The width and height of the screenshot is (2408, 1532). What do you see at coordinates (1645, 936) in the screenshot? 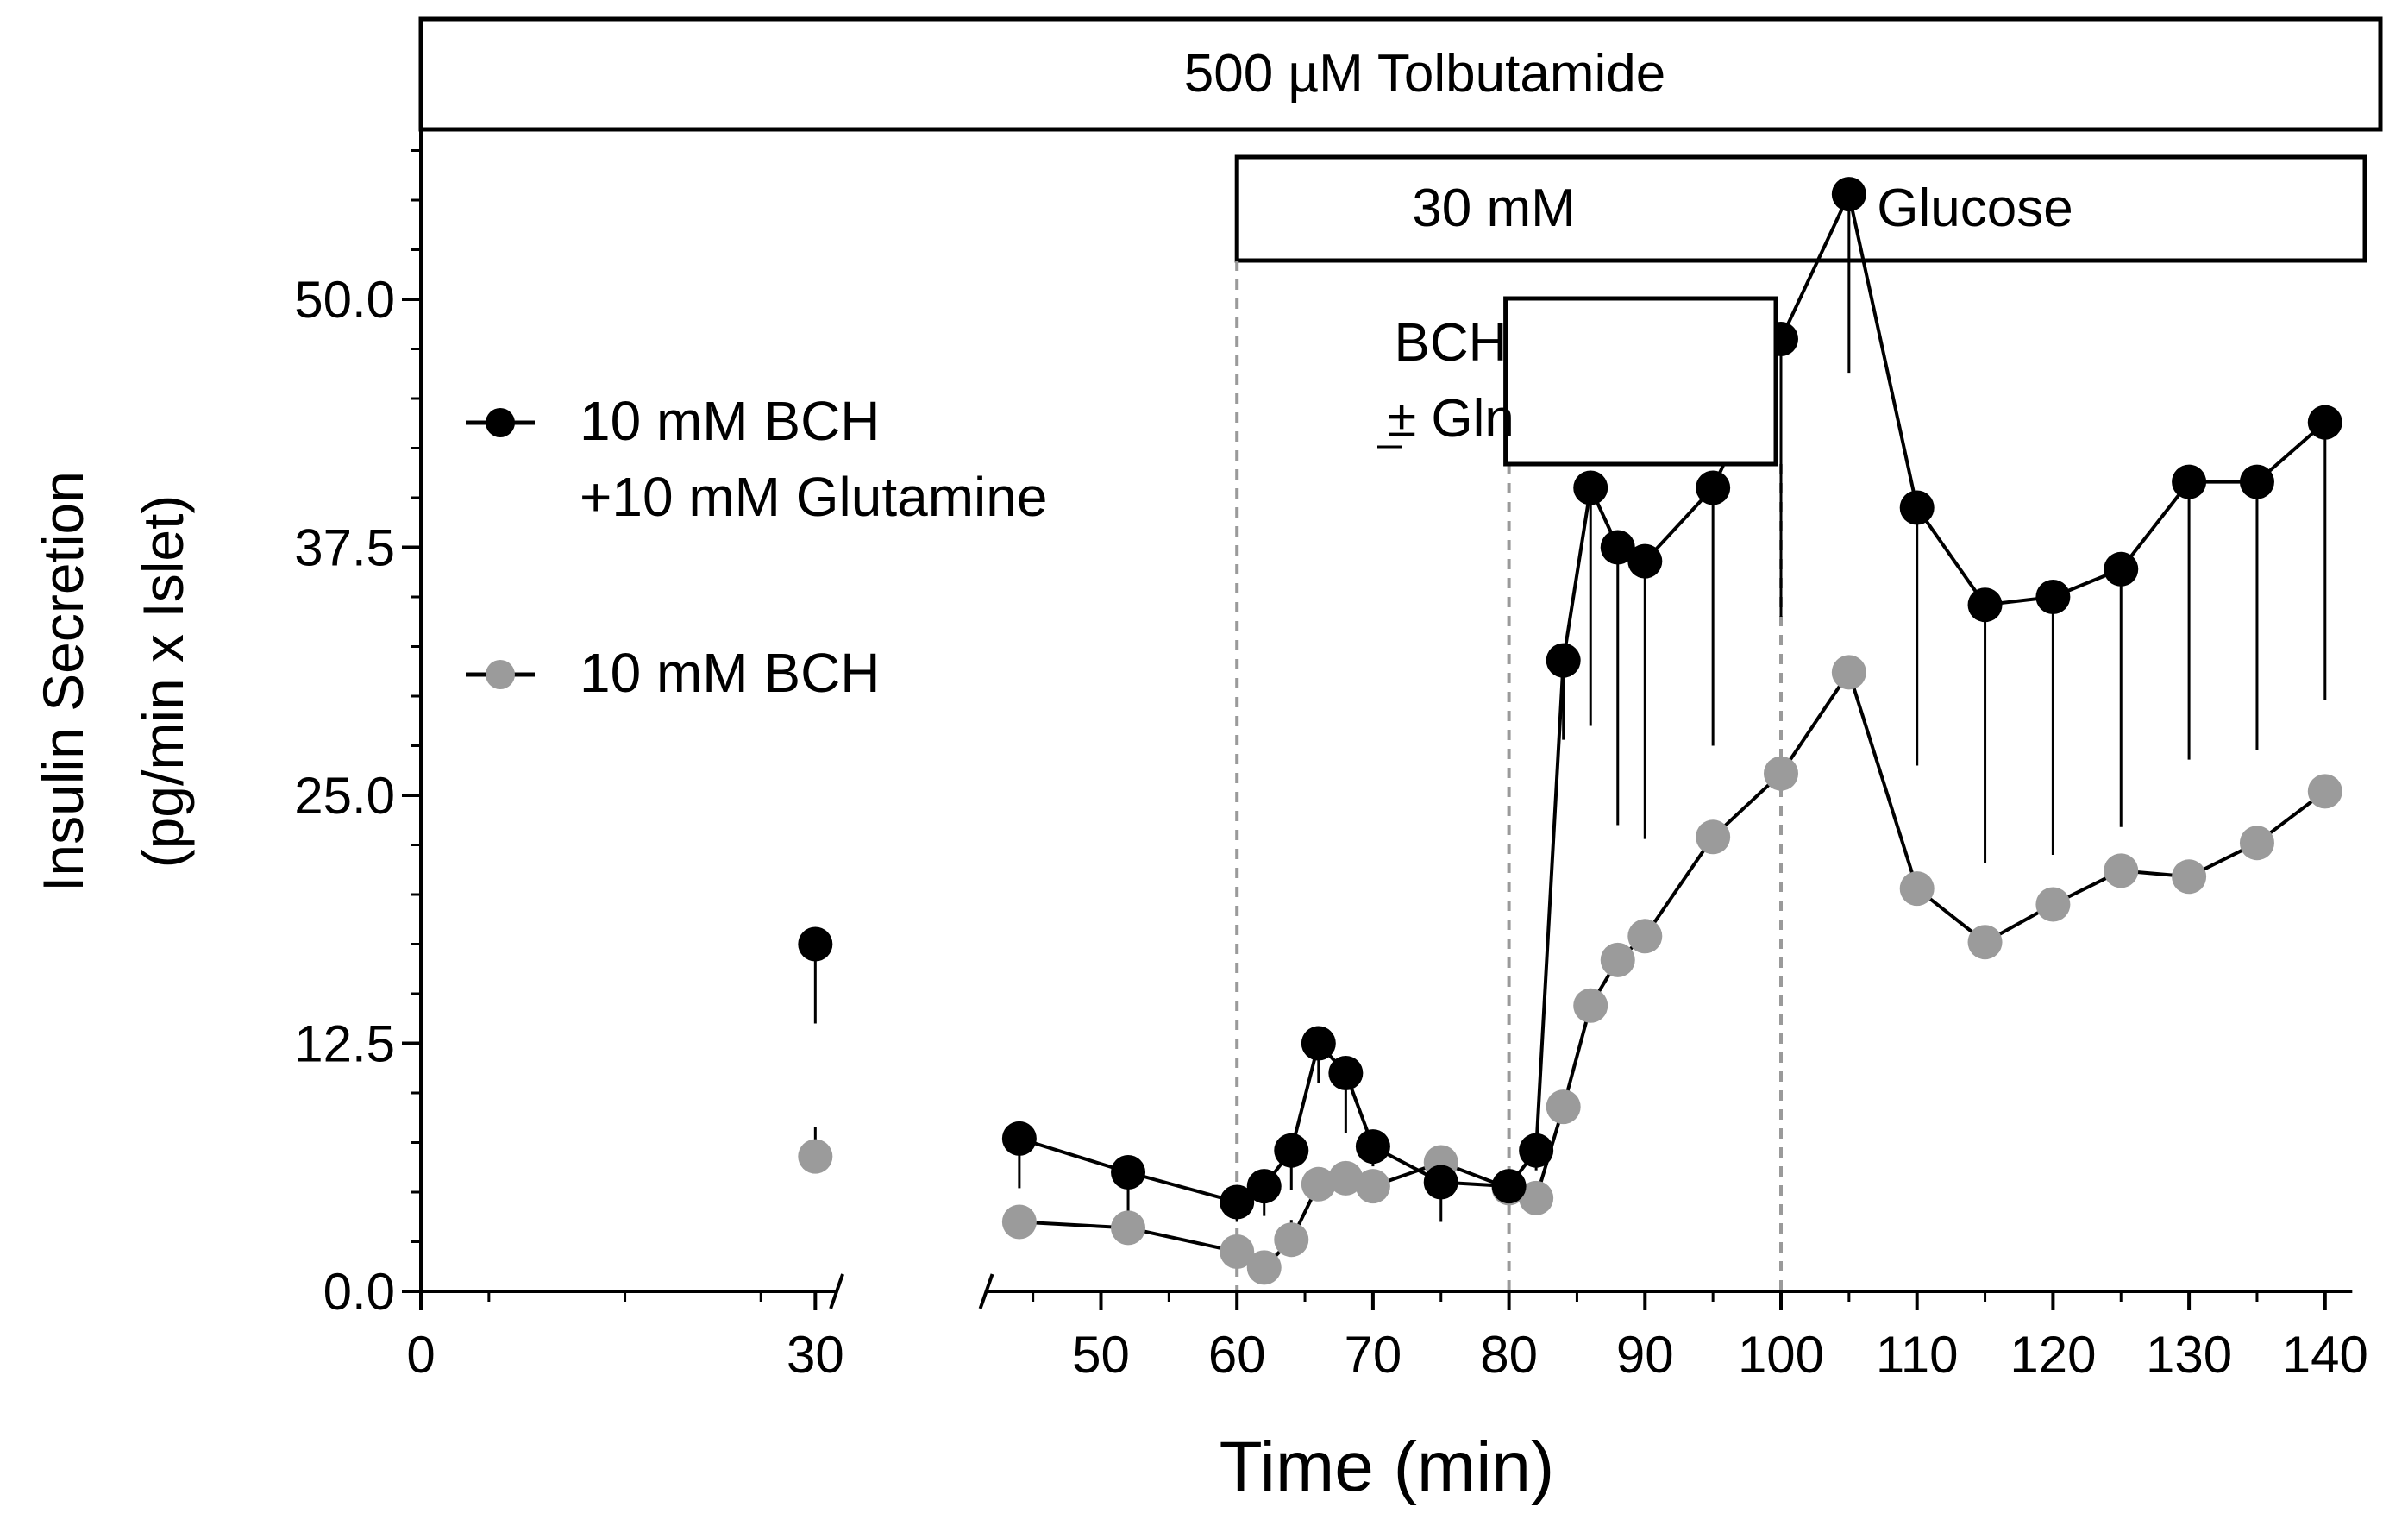
I see `data-point-bch-t90` at bounding box center [1645, 936].